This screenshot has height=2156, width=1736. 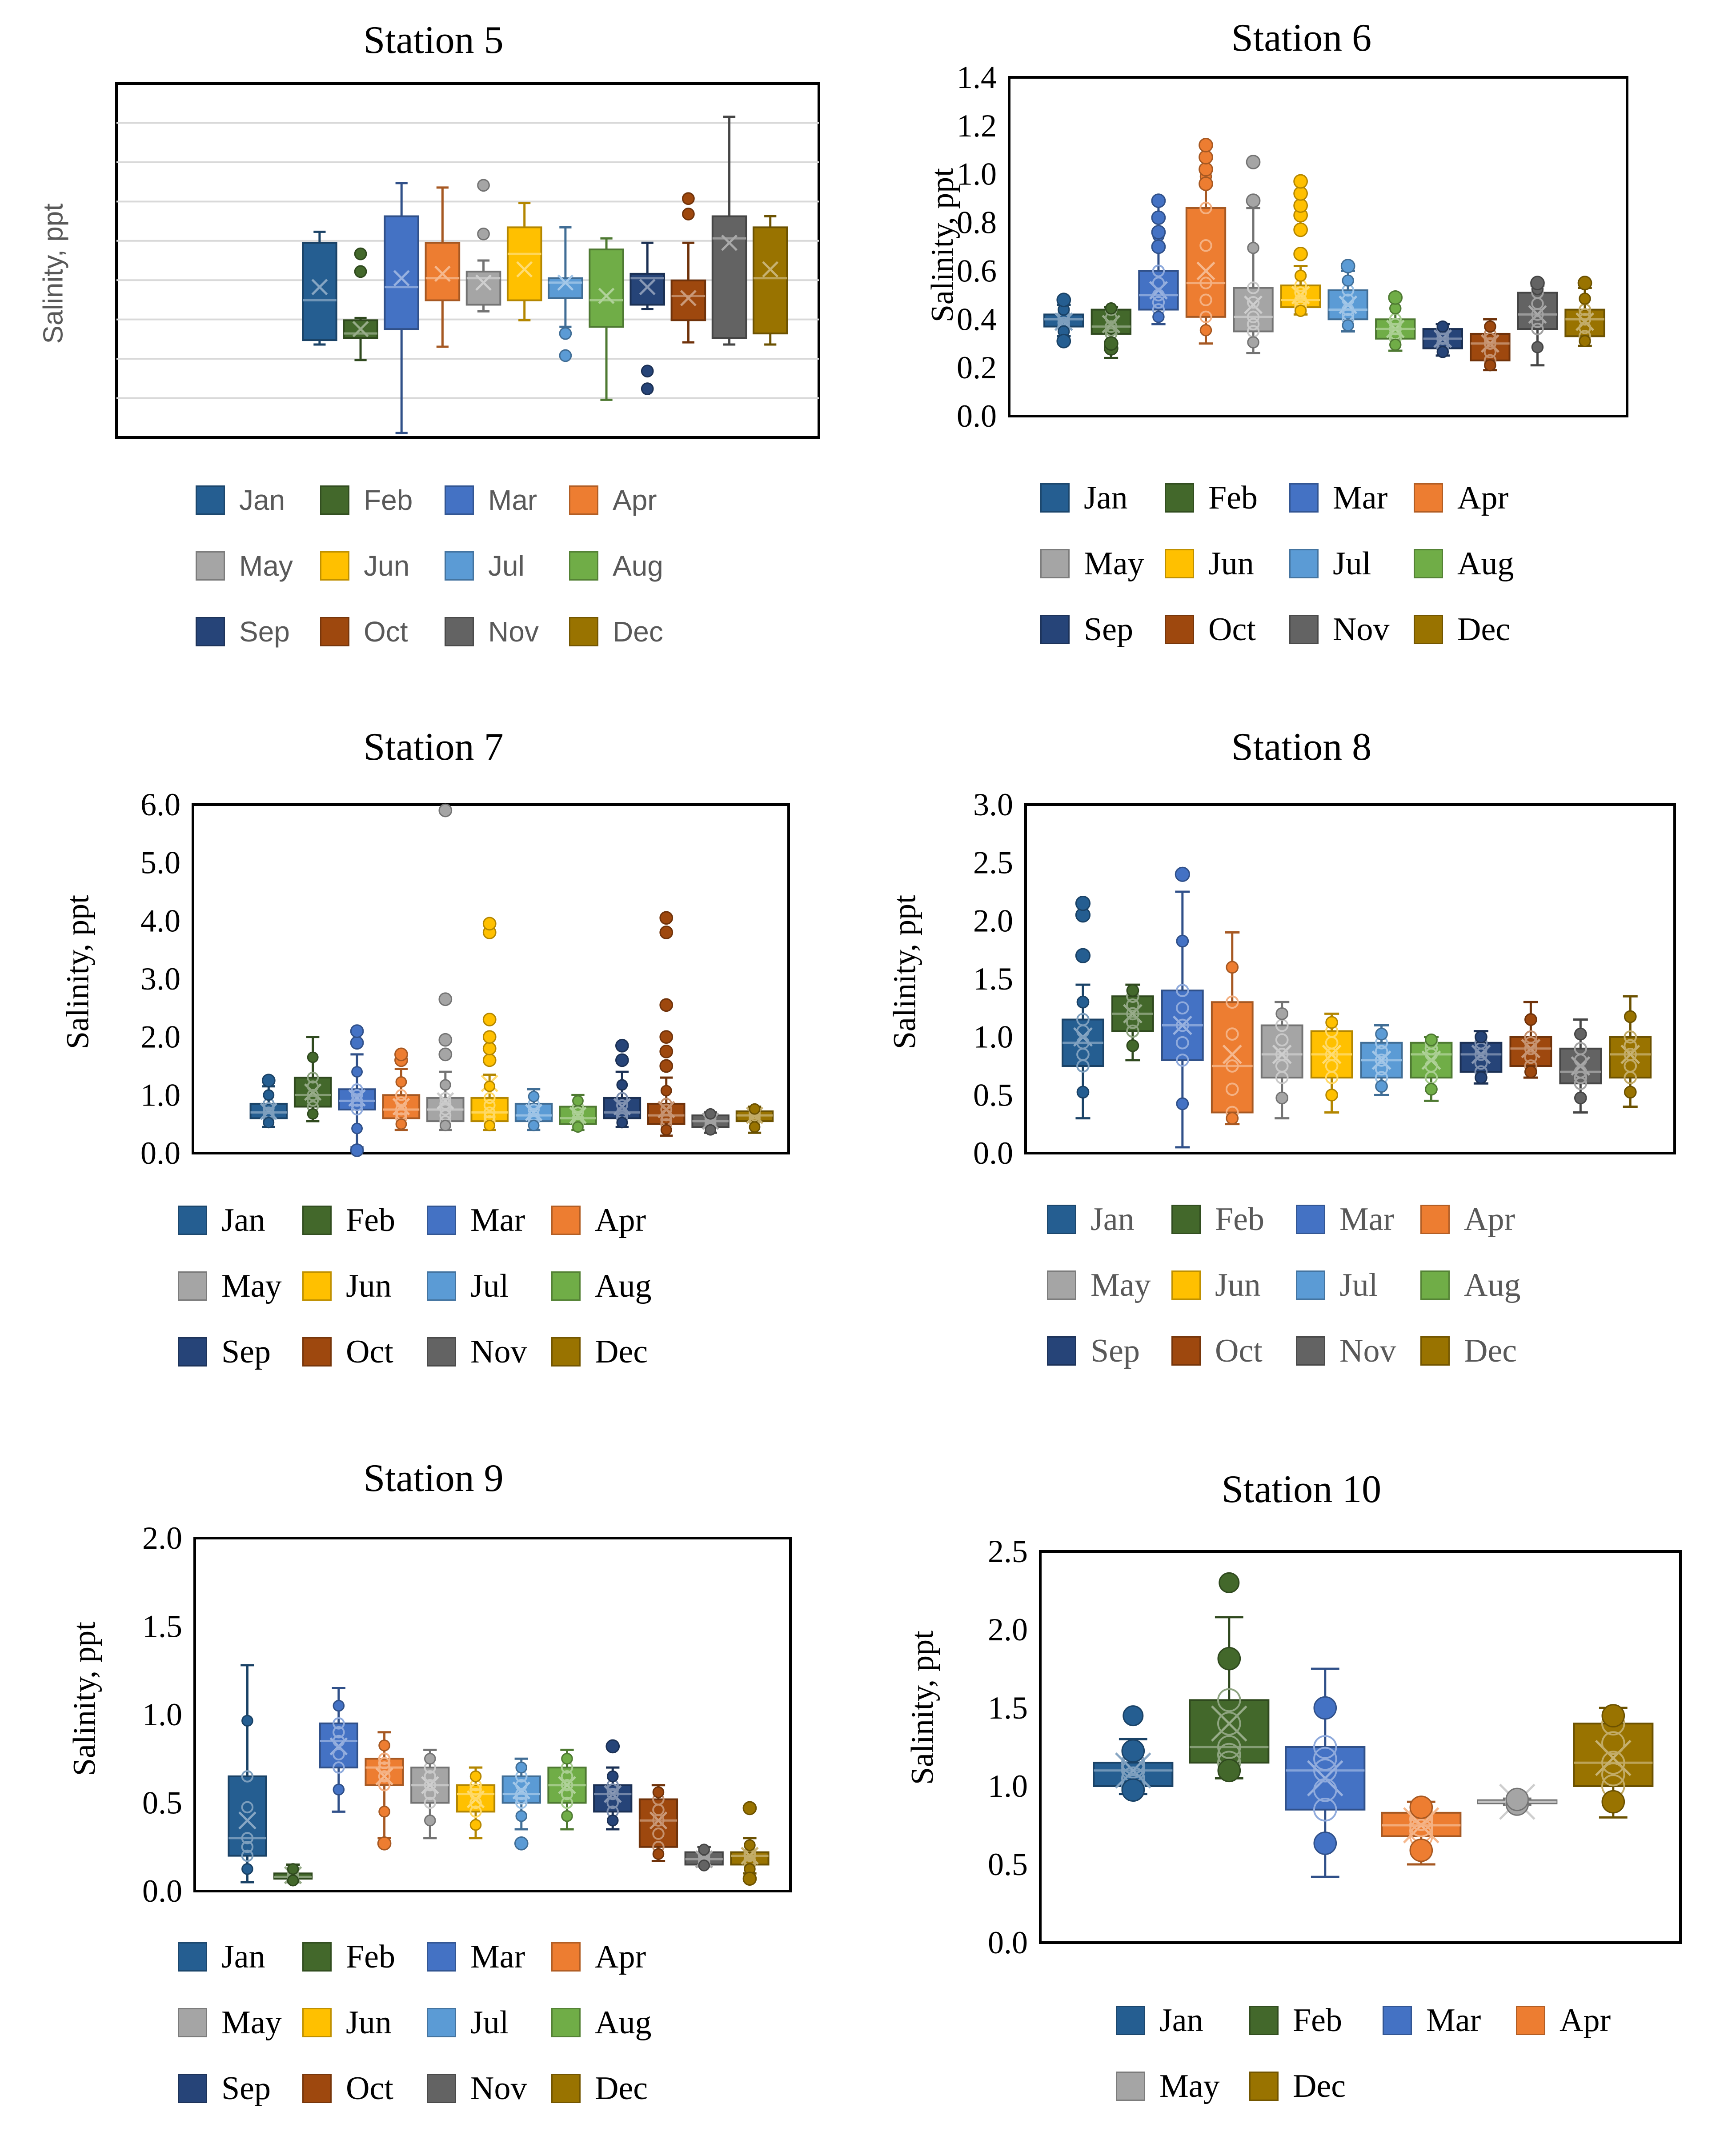 I want to click on y-tick-label: 6.0, so click(x=160, y=805).